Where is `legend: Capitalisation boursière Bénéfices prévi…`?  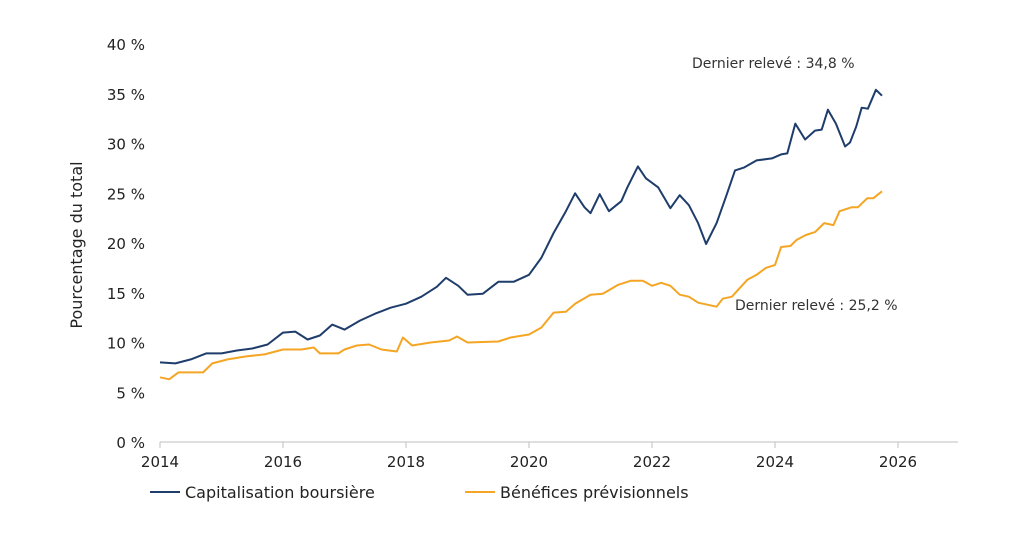
legend: Capitalisation boursière Bénéfices prévi… is located at coordinates (419, 492).